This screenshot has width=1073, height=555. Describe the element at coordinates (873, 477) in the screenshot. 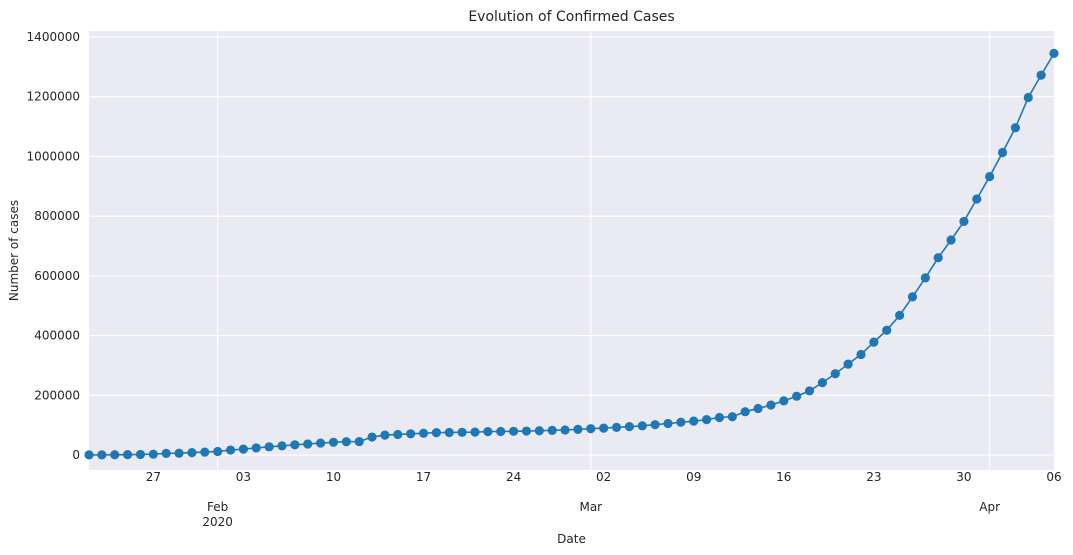

I see `x-tick-label: 23` at that location.